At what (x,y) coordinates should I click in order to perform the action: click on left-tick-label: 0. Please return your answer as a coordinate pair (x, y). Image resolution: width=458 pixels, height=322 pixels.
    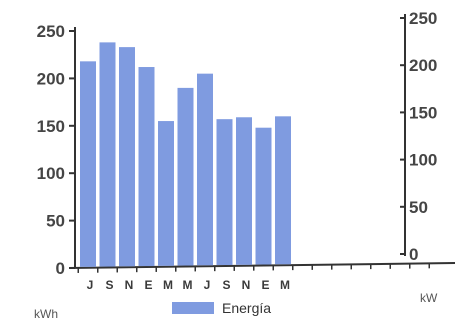
    Looking at the image, I should click on (60, 268).